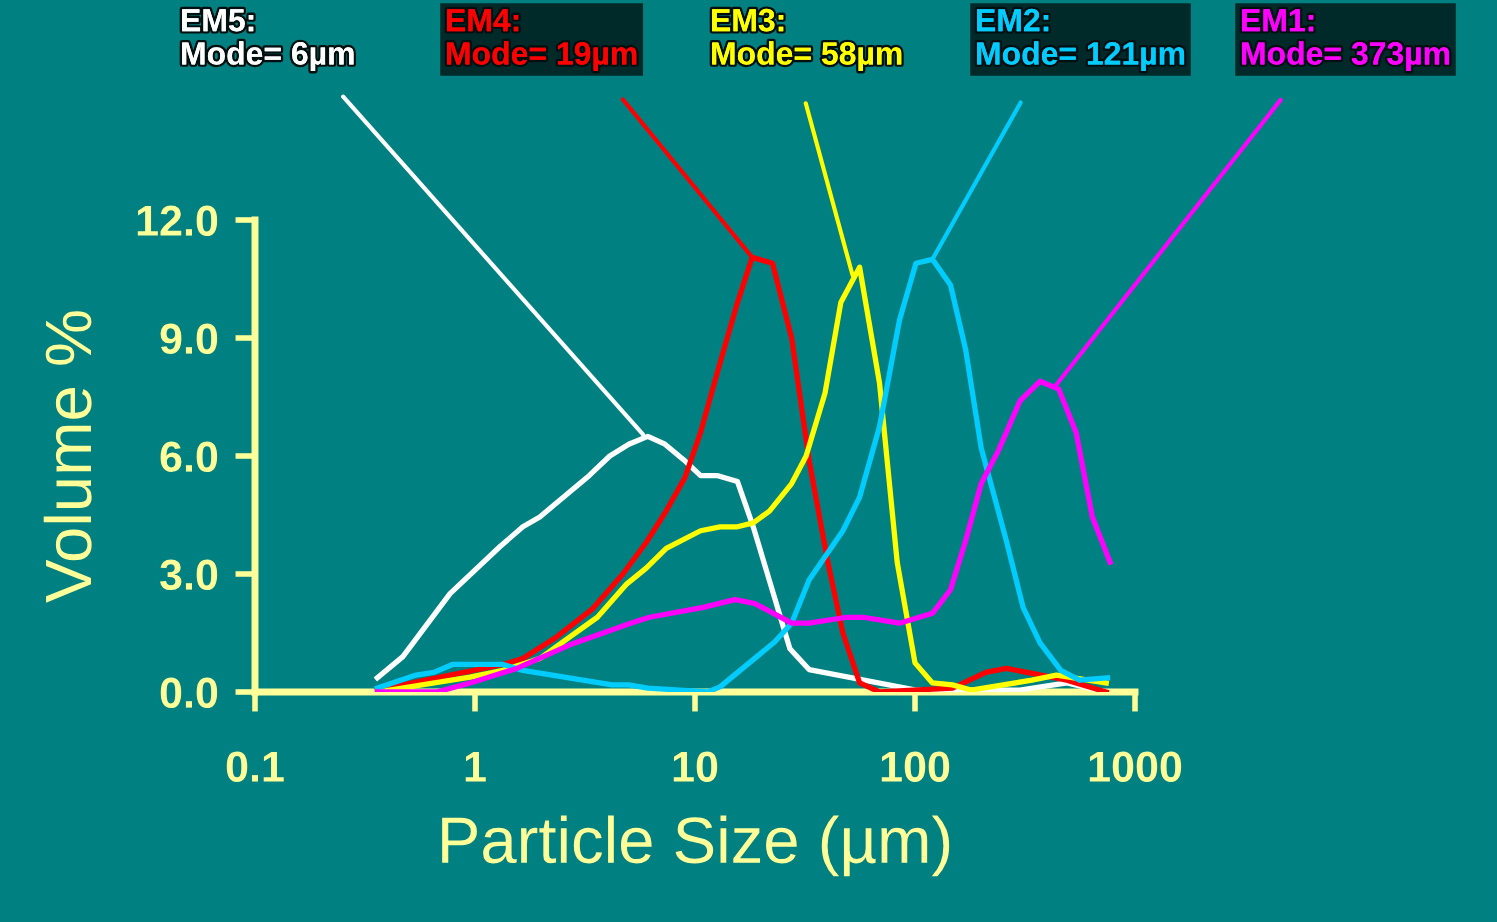 Image resolution: width=1497 pixels, height=922 pixels. Describe the element at coordinates (807, 40) in the screenshot. I see `annotation: EM3: Mode= 58µm` at that location.